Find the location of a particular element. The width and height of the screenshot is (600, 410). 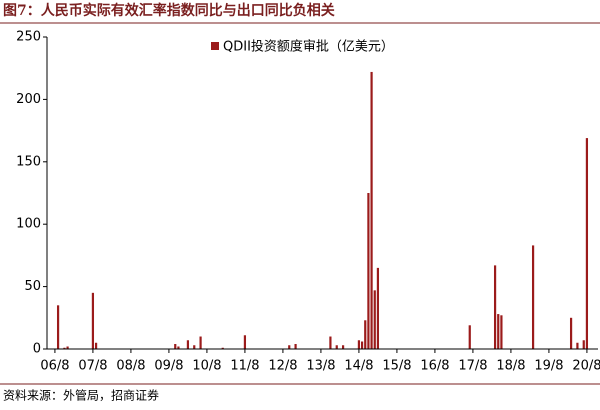

y-tick-label: 250 is located at coordinates (28, 37).